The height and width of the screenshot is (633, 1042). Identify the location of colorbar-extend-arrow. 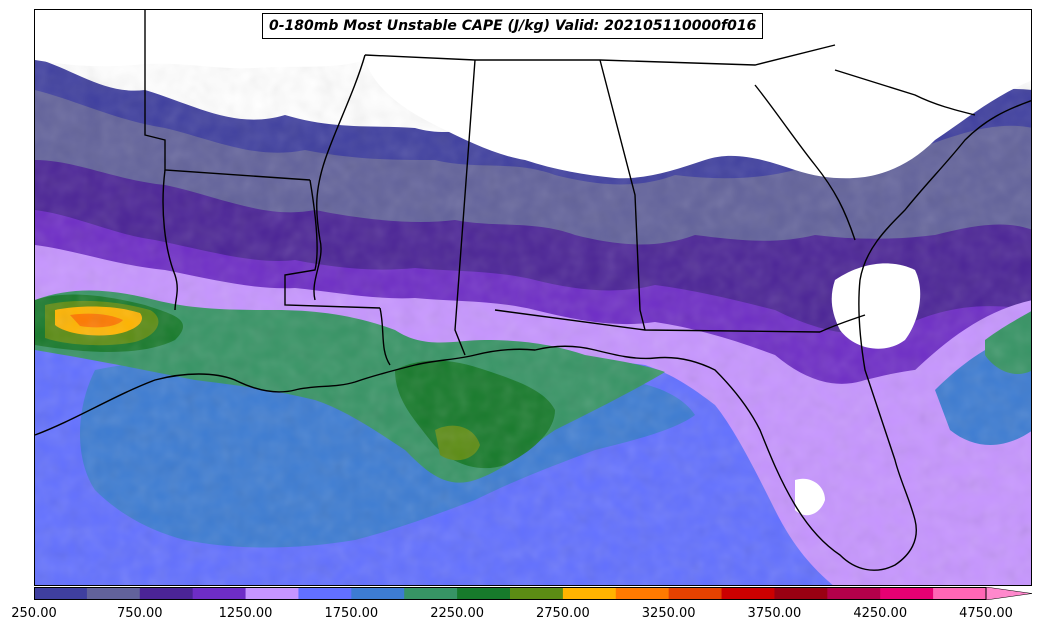
(1008, 593).